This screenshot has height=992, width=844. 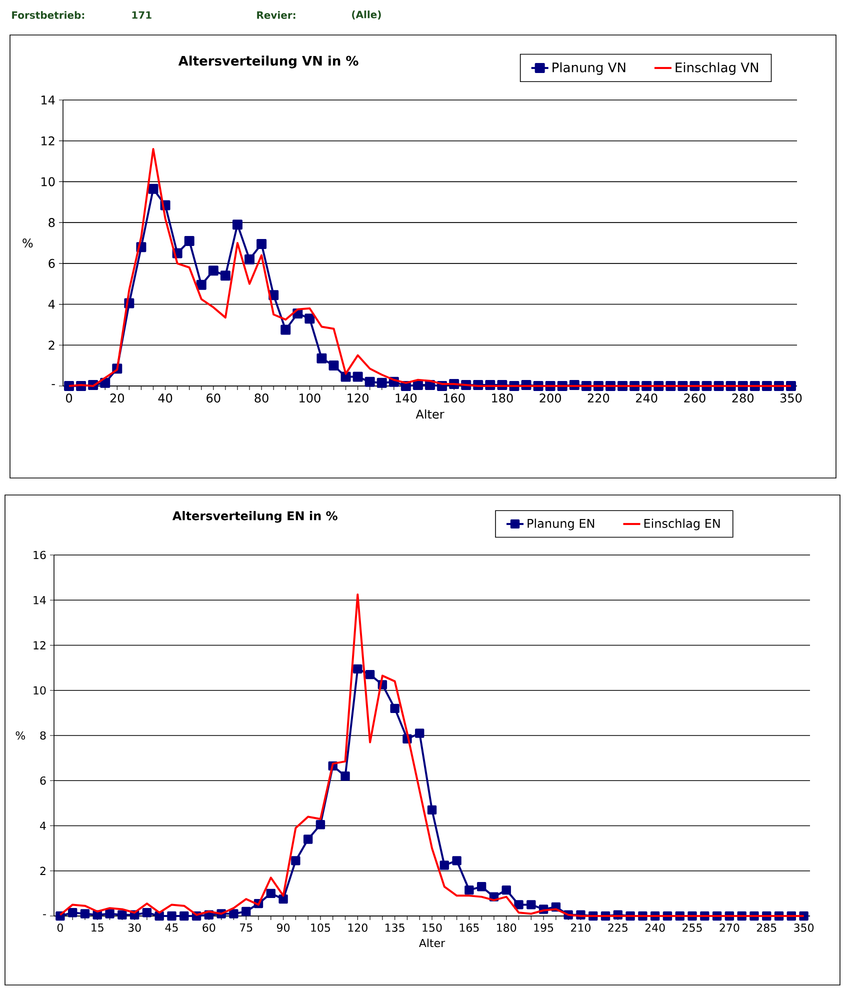 What do you see at coordinates (395, 928) in the screenshot?
I see `x-tick-label: 135` at bounding box center [395, 928].